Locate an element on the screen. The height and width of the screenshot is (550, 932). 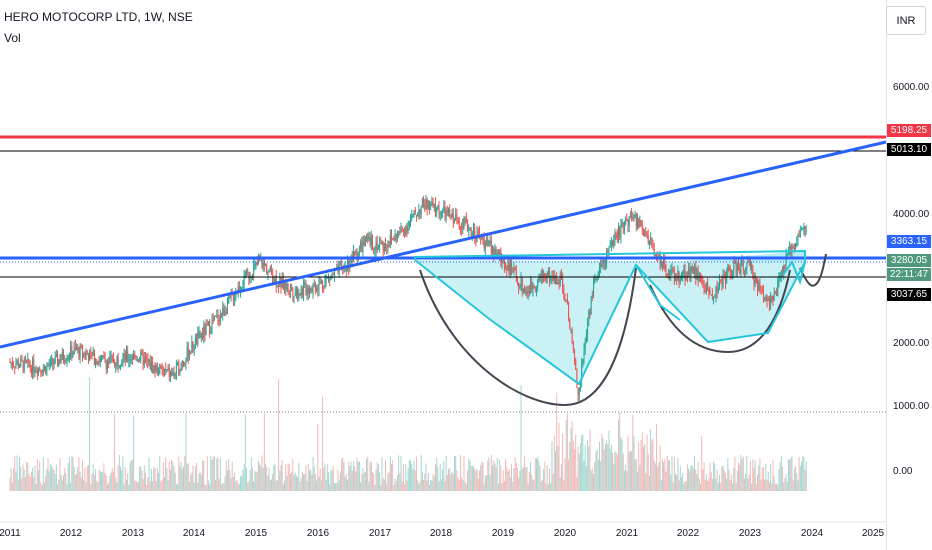
price-label-current: 3280.05 is located at coordinates (909, 260).